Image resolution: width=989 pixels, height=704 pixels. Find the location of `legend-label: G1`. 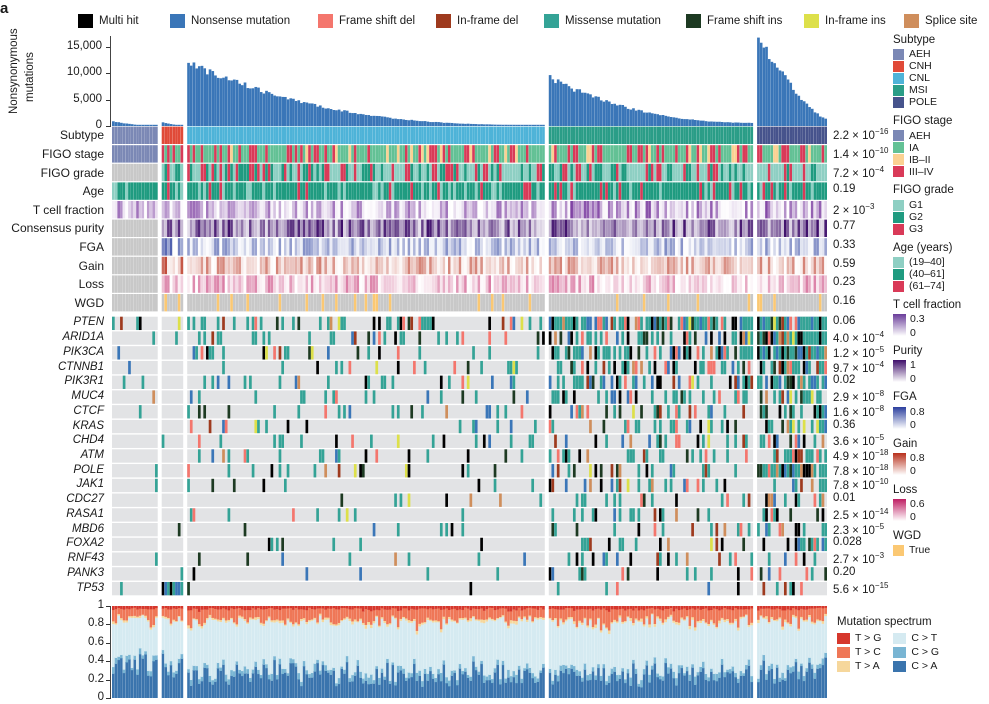

legend-label: G1 is located at coordinates (916, 204).